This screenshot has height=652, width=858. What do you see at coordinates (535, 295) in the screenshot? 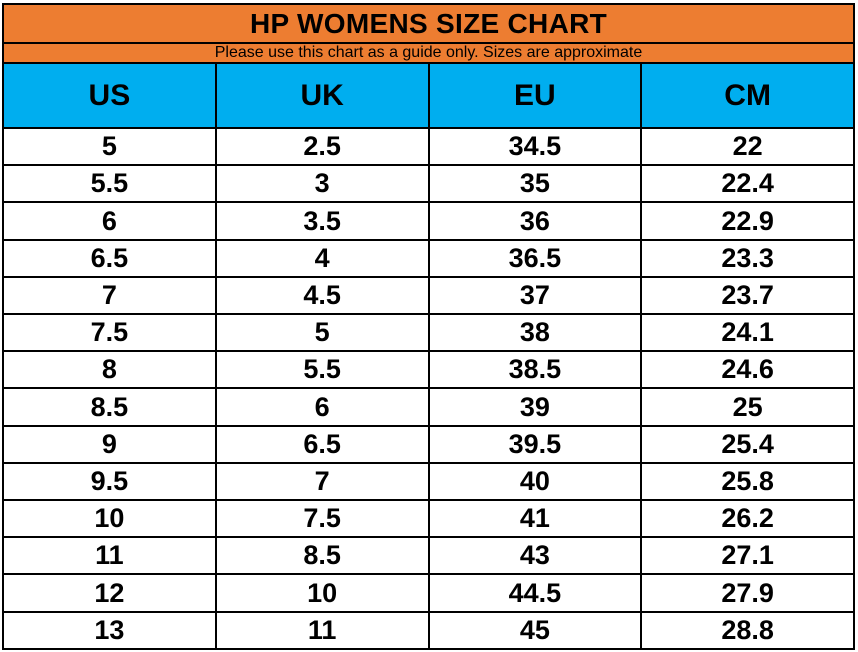
I see `table-cell: 37` at bounding box center [535, 295].